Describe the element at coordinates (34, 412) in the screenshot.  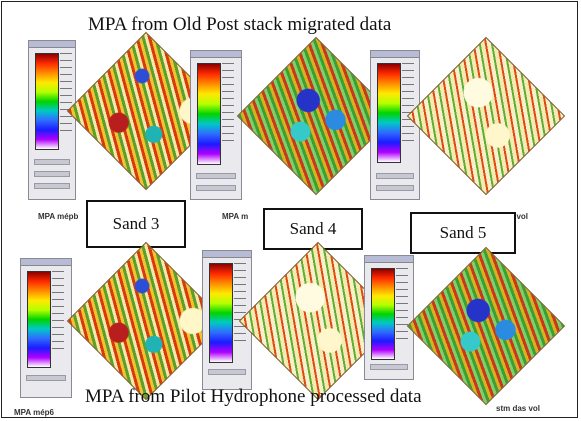
I see `caption-bottom-left: MPA mép6` at that location.